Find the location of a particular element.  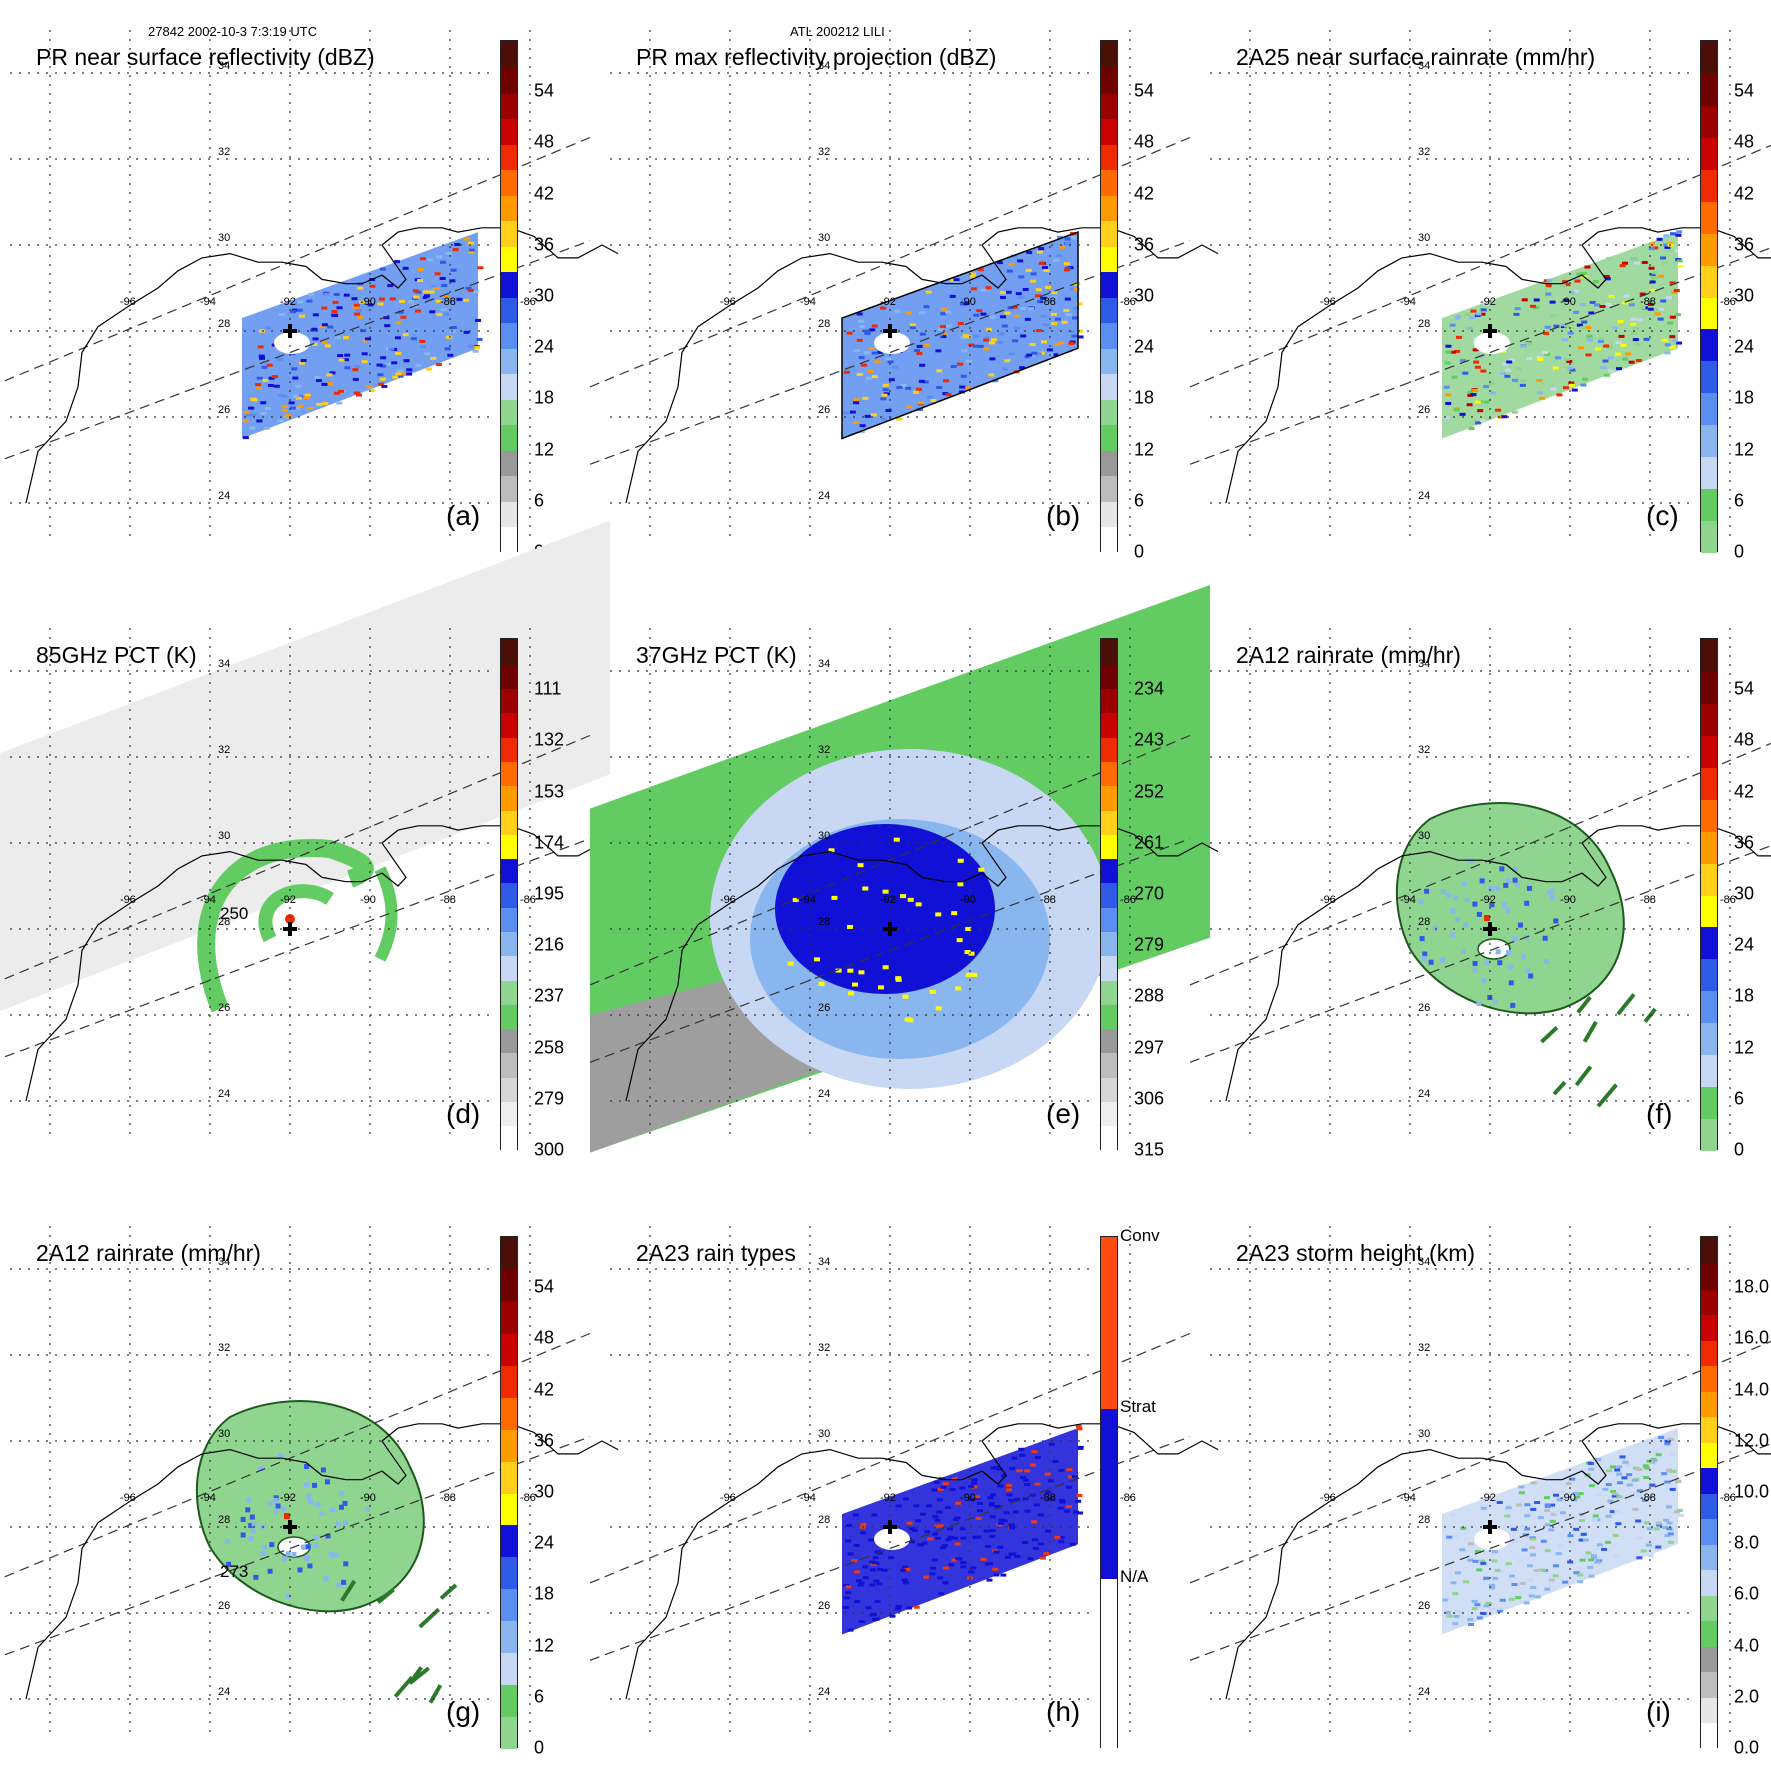

swath-edge-north is located at coordinates (295, 858).